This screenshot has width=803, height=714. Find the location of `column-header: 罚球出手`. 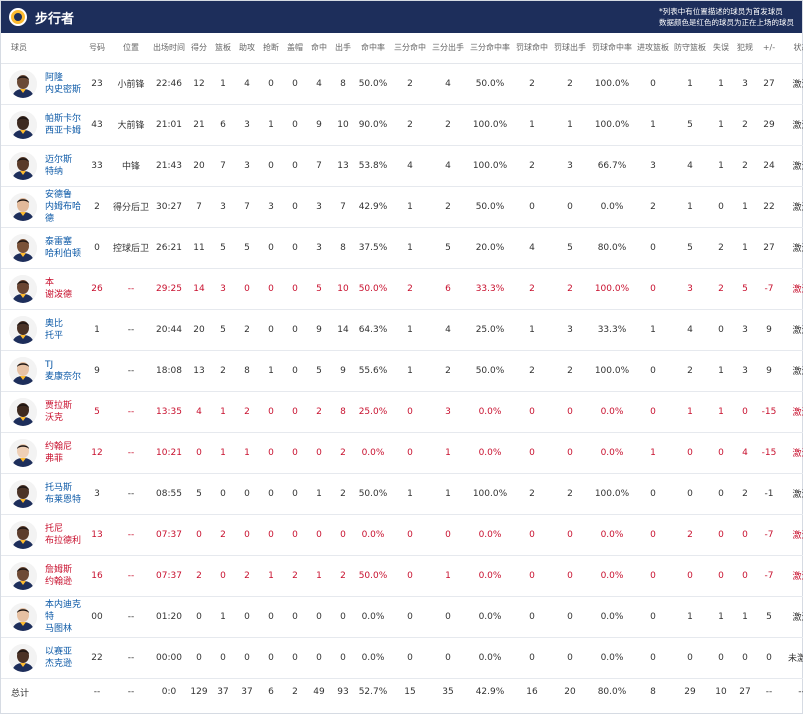

column-header: 罚球出手 is located at coordinates (570, 48).